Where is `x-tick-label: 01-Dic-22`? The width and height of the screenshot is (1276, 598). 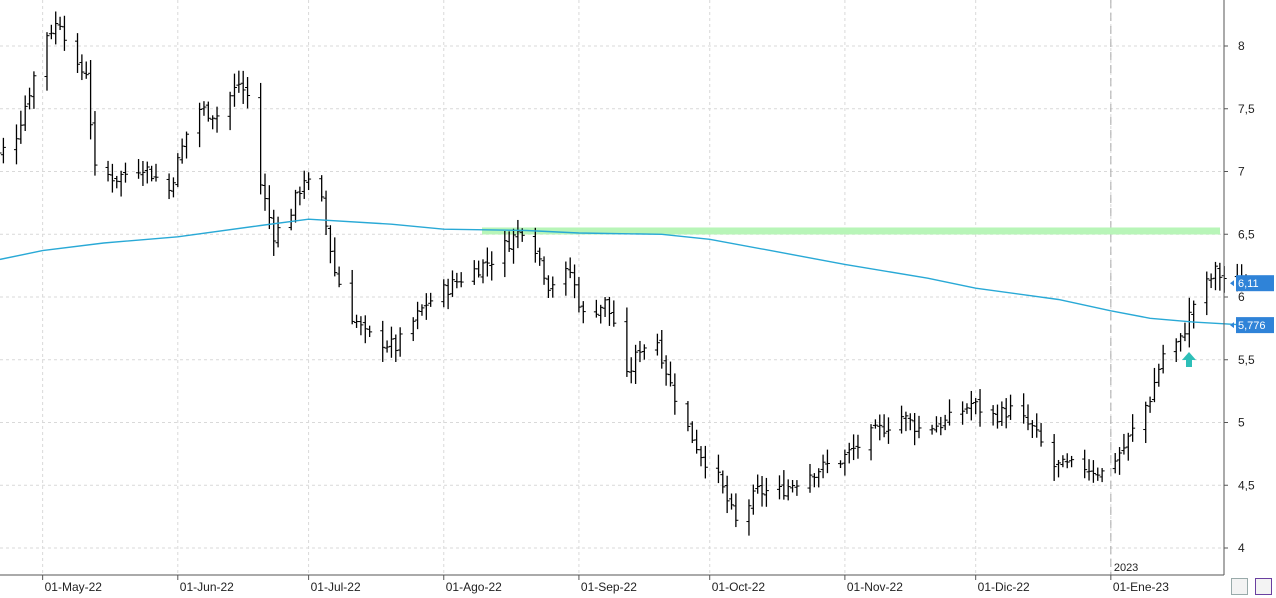 x-tick-label: 01-Dic-22 is located at coordinates (1004, 587).